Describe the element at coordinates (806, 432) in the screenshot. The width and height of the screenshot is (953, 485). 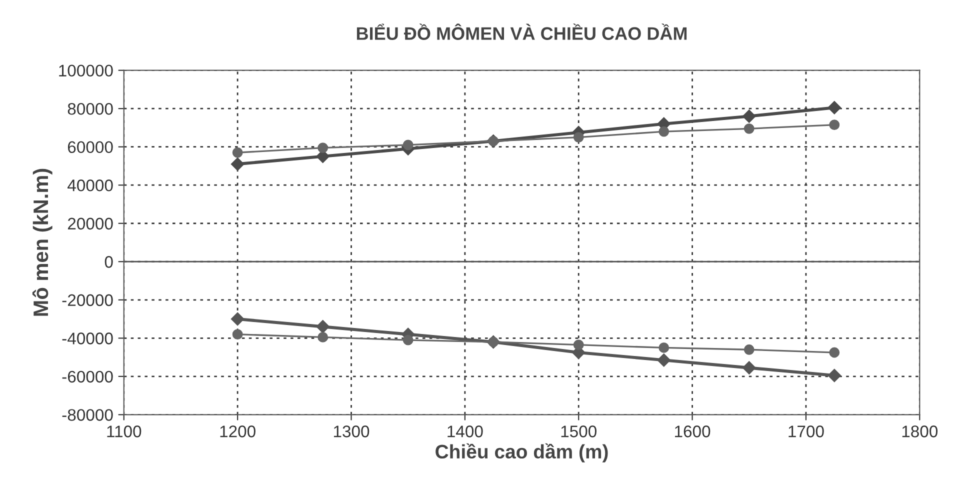
I see `x-tick-label: 1700` at that location.